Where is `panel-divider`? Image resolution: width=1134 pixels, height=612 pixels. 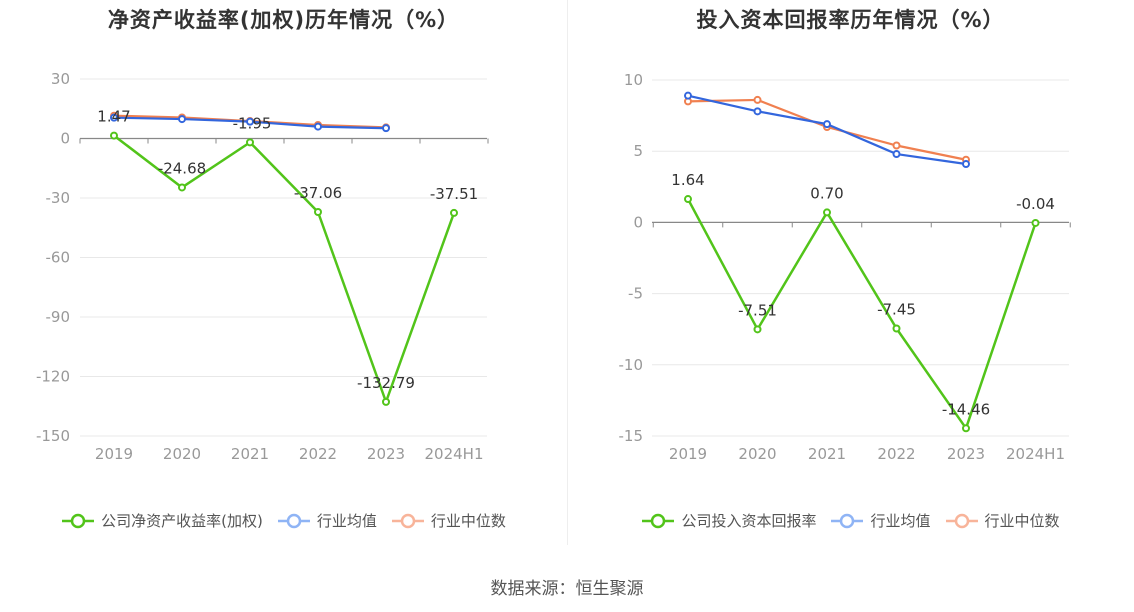
panel-divider is located at coordinates (567, 272).